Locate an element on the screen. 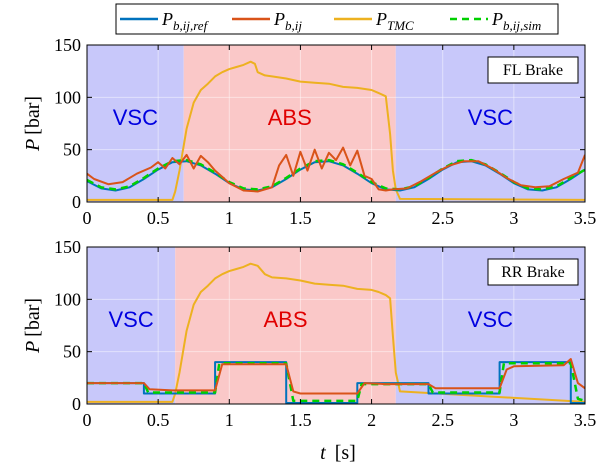 The image size is (615, 467). series-line-sim-rr is located at coordinates (336, 382).